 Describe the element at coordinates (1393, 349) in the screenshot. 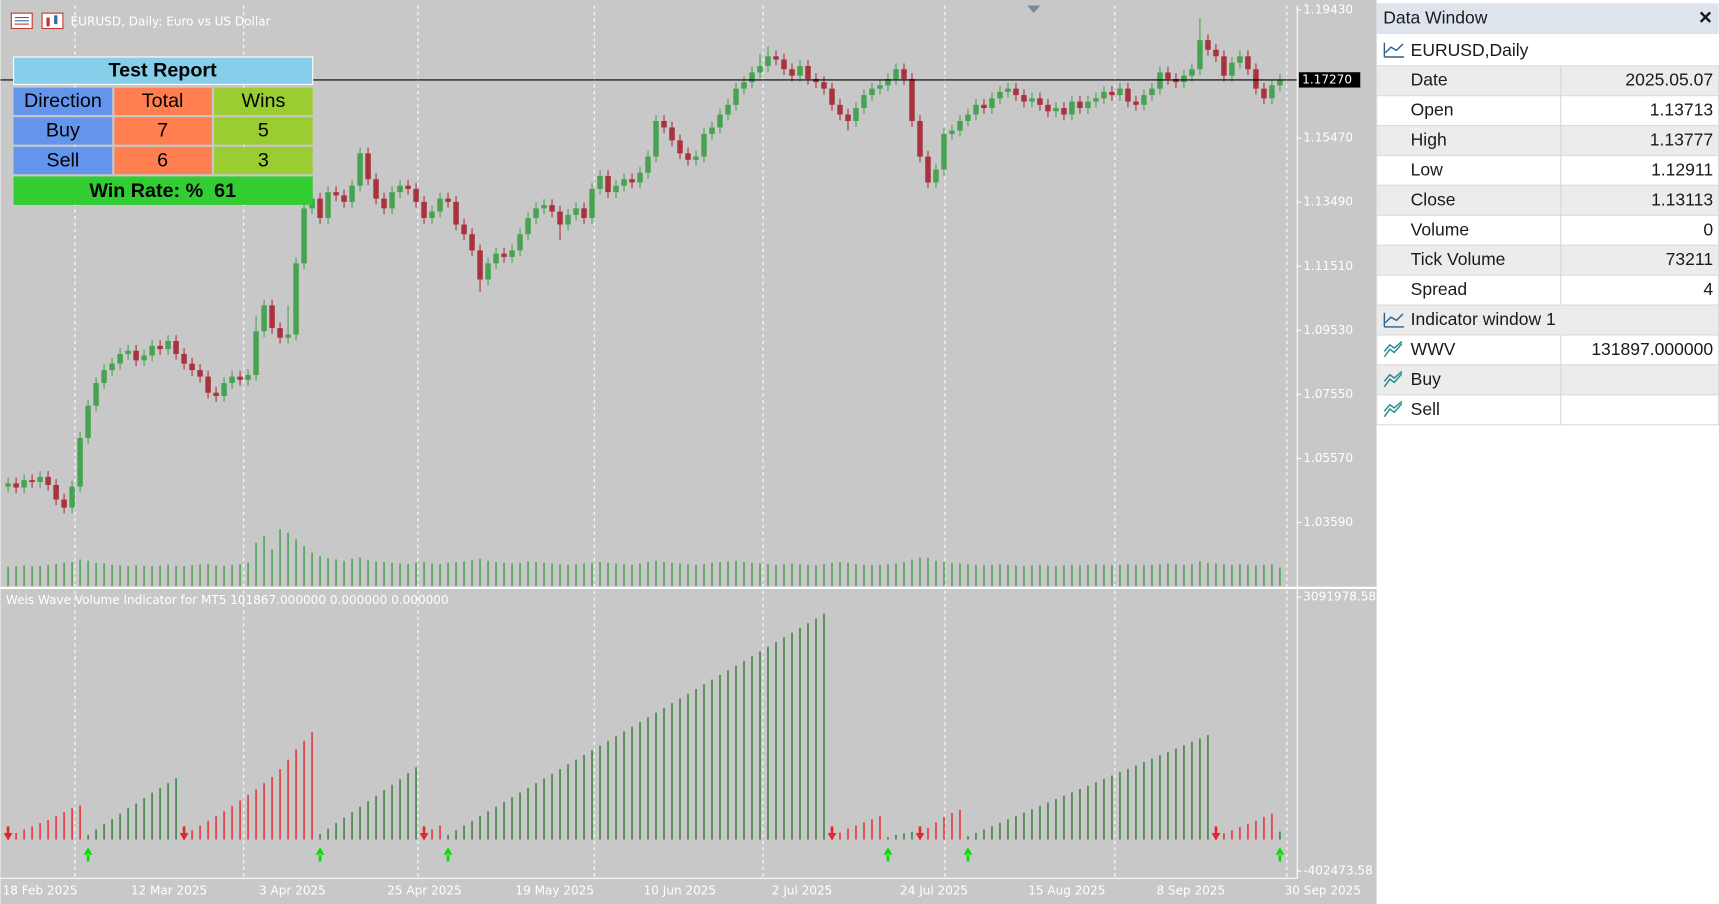

I see `buffer-icon` at that location.